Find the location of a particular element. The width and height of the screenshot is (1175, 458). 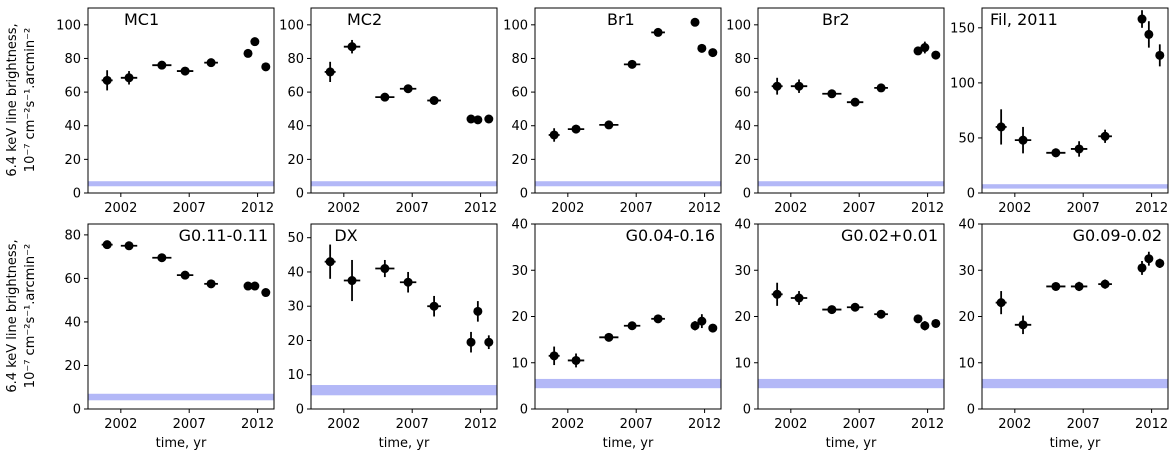

y-tick-label: 100 is located at coordinates (738, 25).